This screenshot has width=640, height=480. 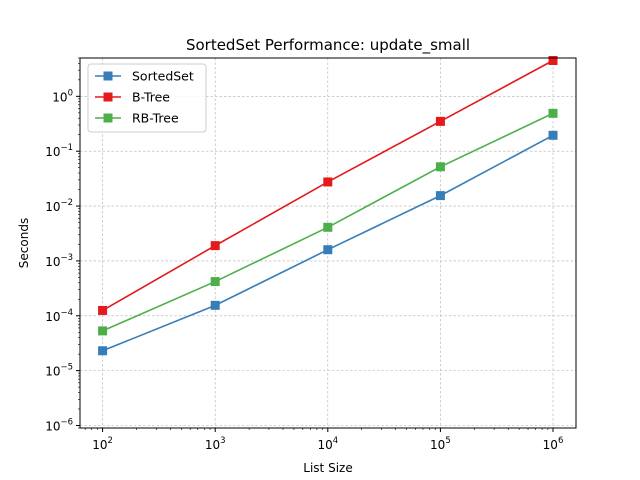 I want to click on y-tick-label: 10⁻², so click(x=59, y=206).